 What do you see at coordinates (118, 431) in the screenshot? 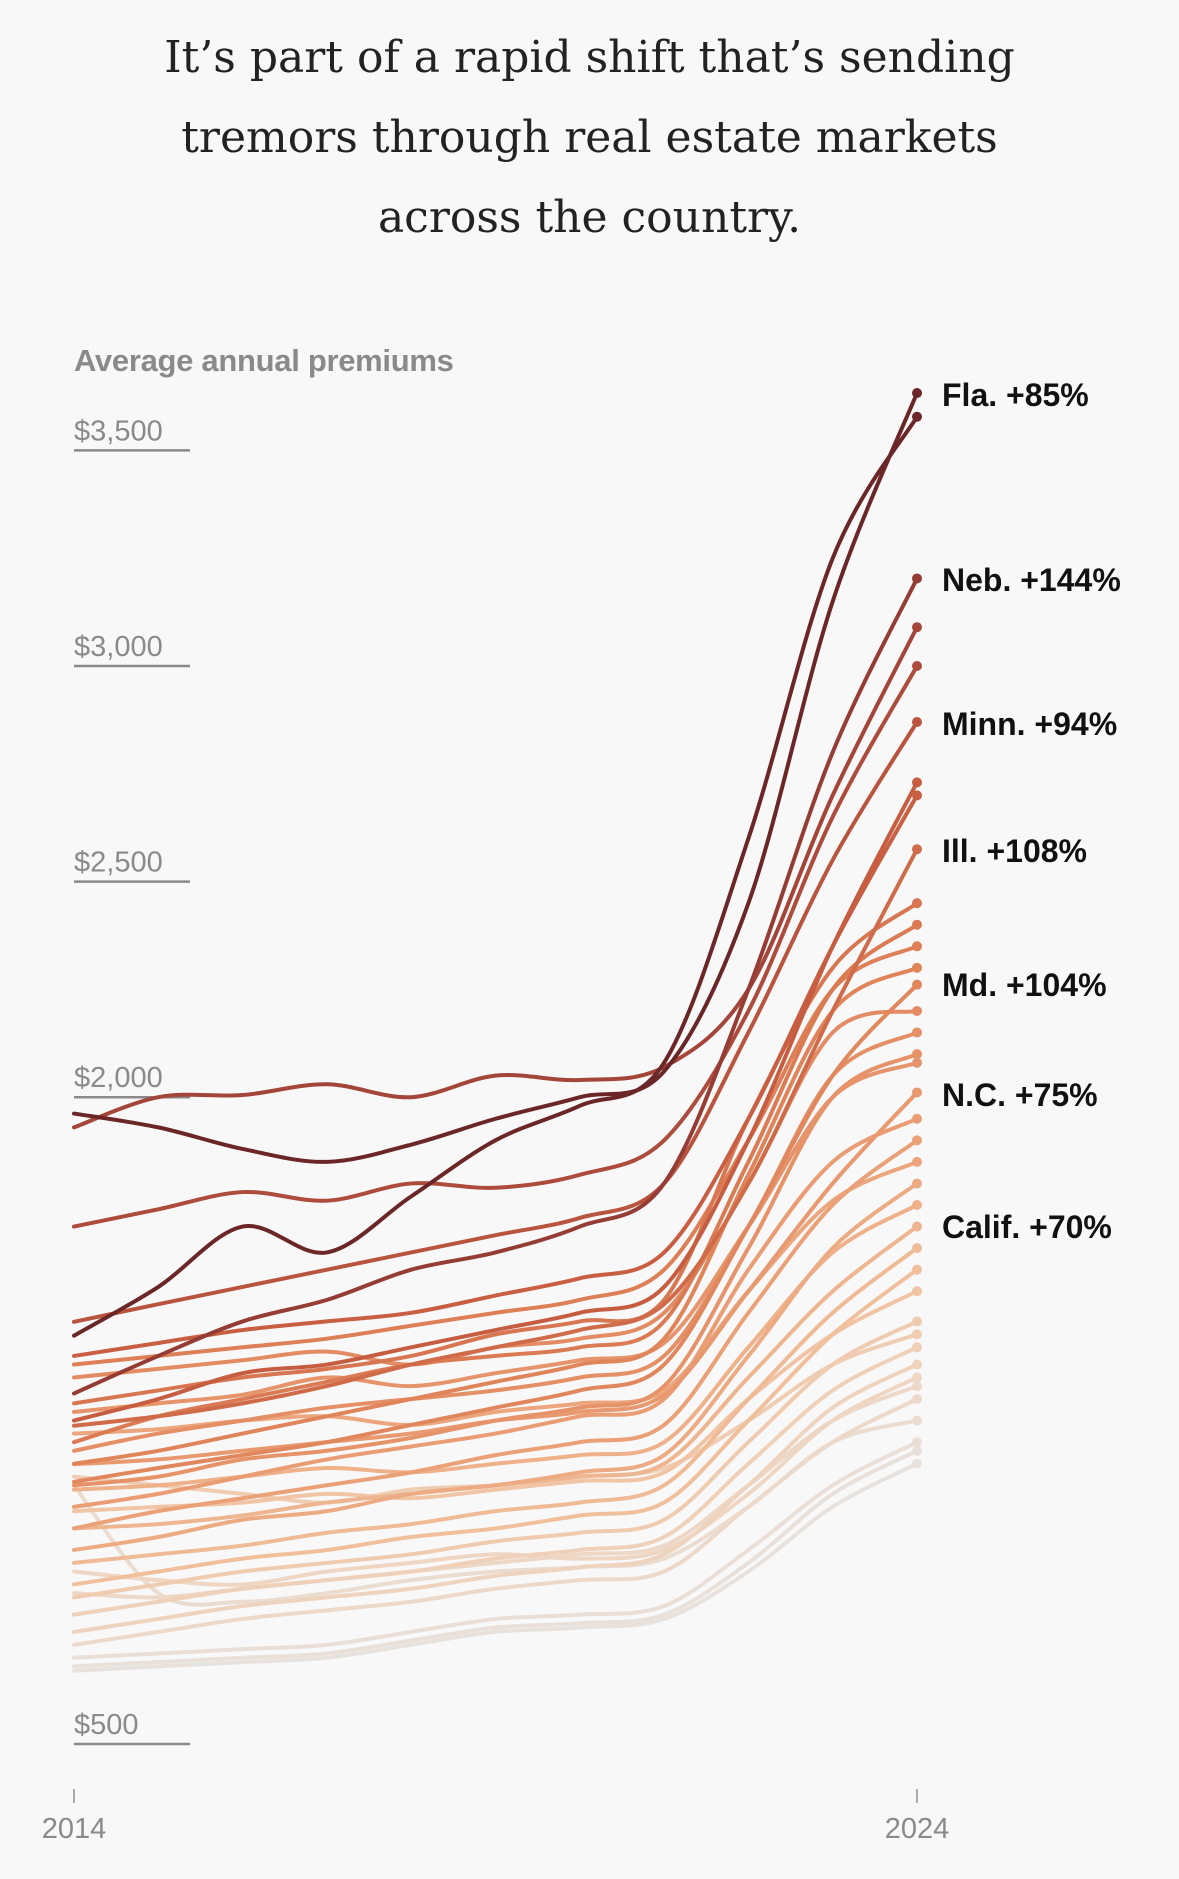
I see `y-tick-label: $3,500` at bounding box center [118, 431].